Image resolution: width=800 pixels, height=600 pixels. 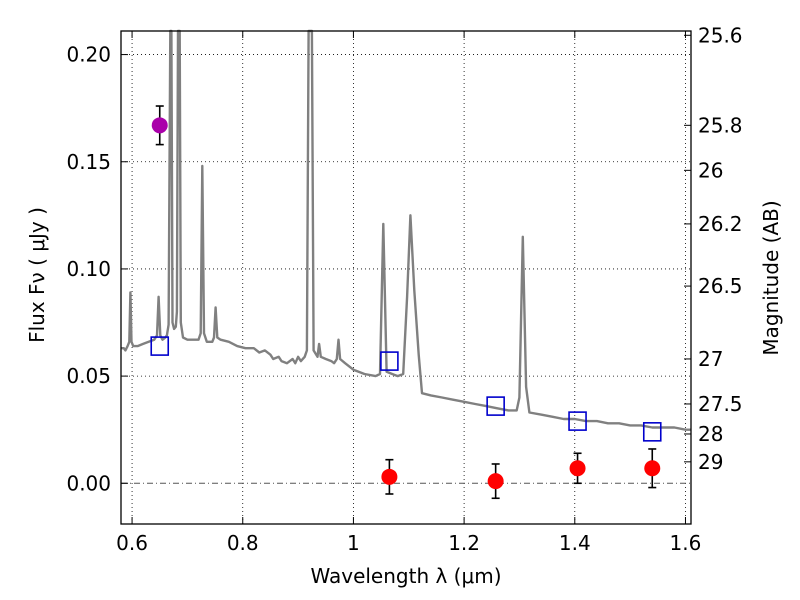 I want to click on y-tick-label: 0.15, so click(x=88, y=162).